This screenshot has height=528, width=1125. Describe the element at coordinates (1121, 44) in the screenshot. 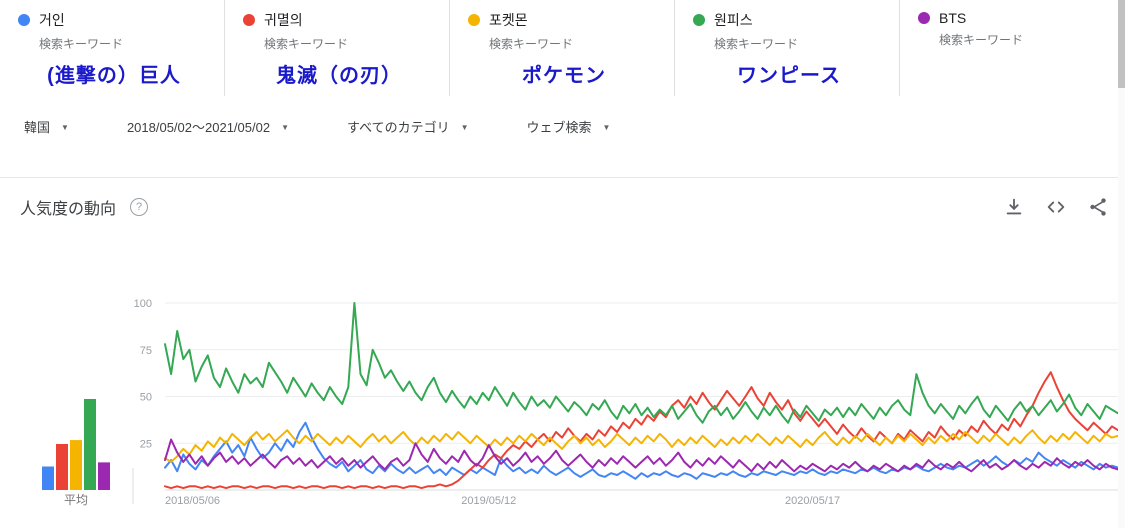

I see `scrollbar-thumb` at that location.